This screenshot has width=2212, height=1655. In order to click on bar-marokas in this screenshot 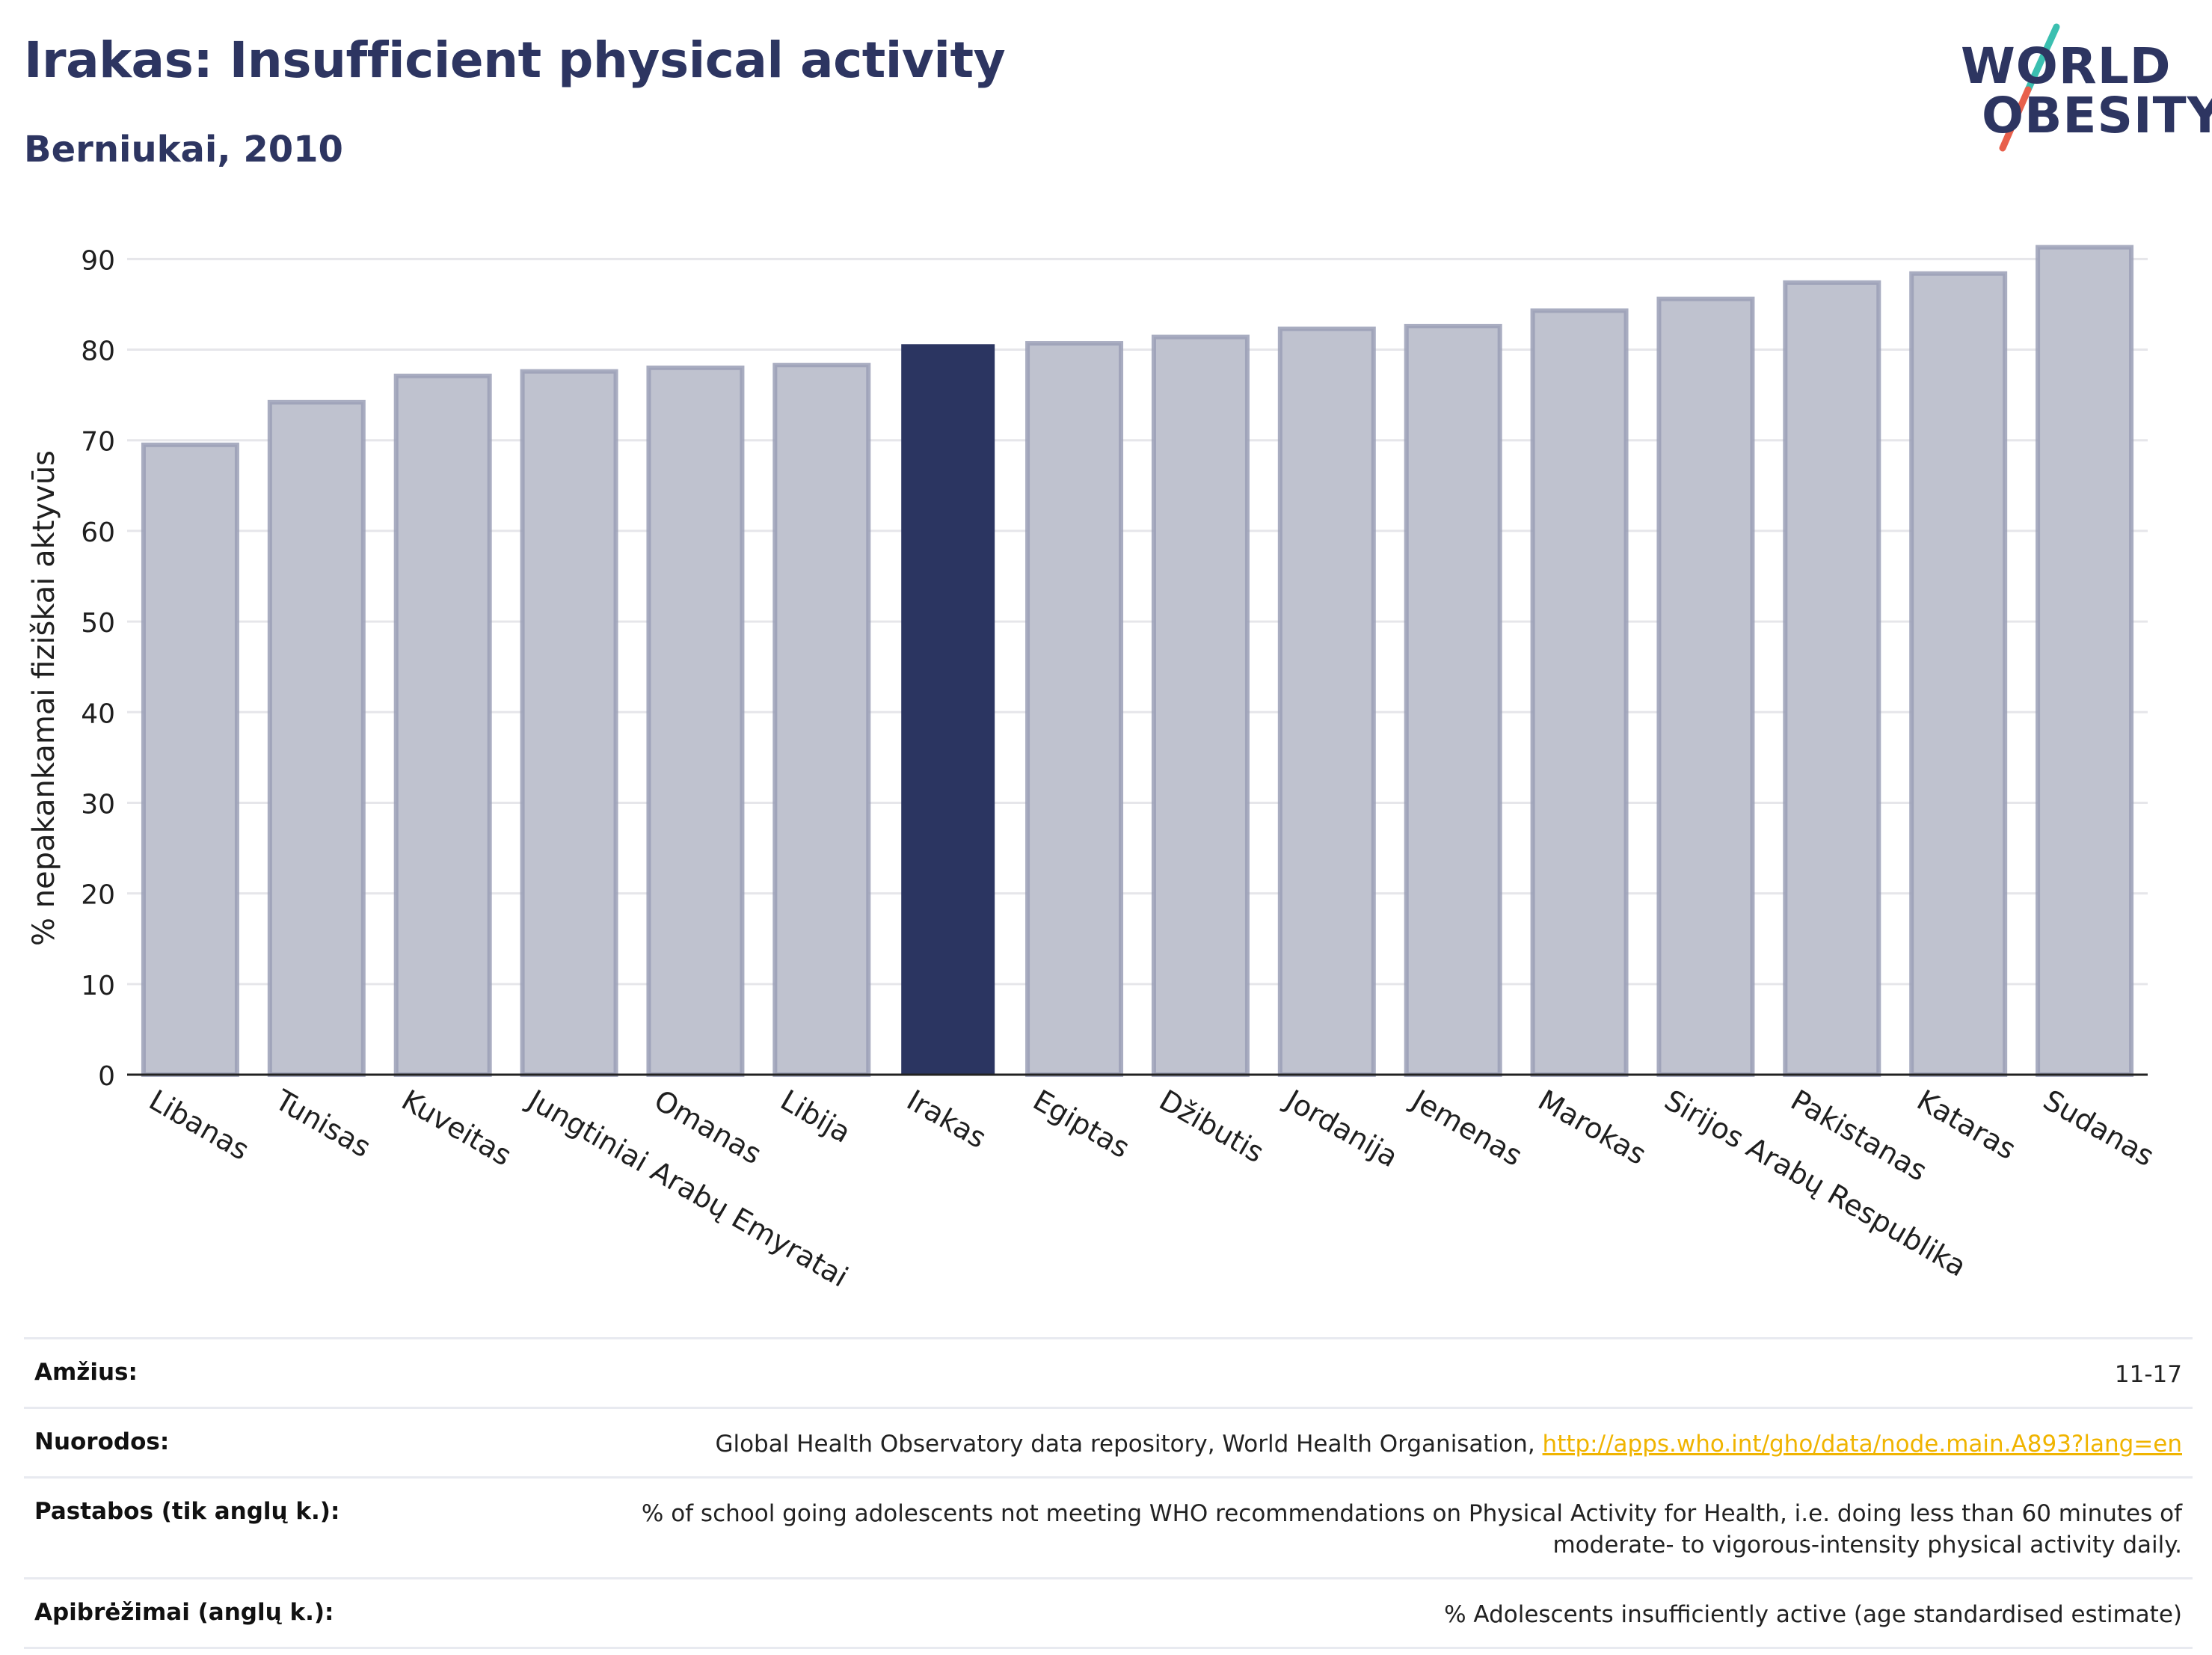, I will do `click(1579, 693)`.